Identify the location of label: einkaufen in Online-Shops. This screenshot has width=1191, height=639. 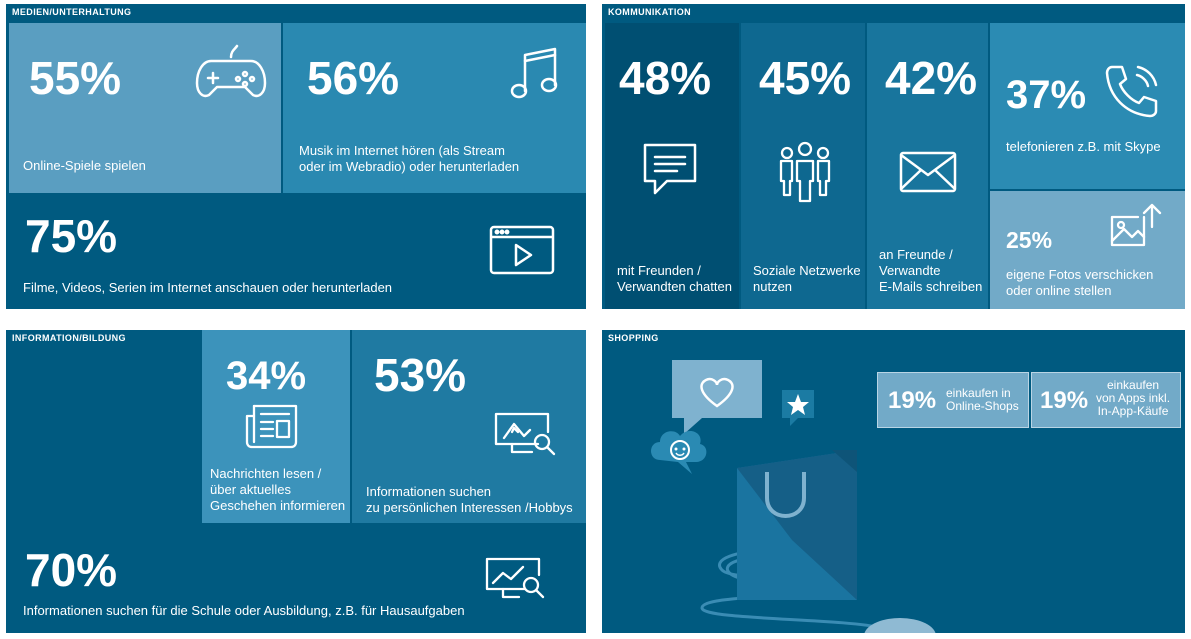
(982, 399).